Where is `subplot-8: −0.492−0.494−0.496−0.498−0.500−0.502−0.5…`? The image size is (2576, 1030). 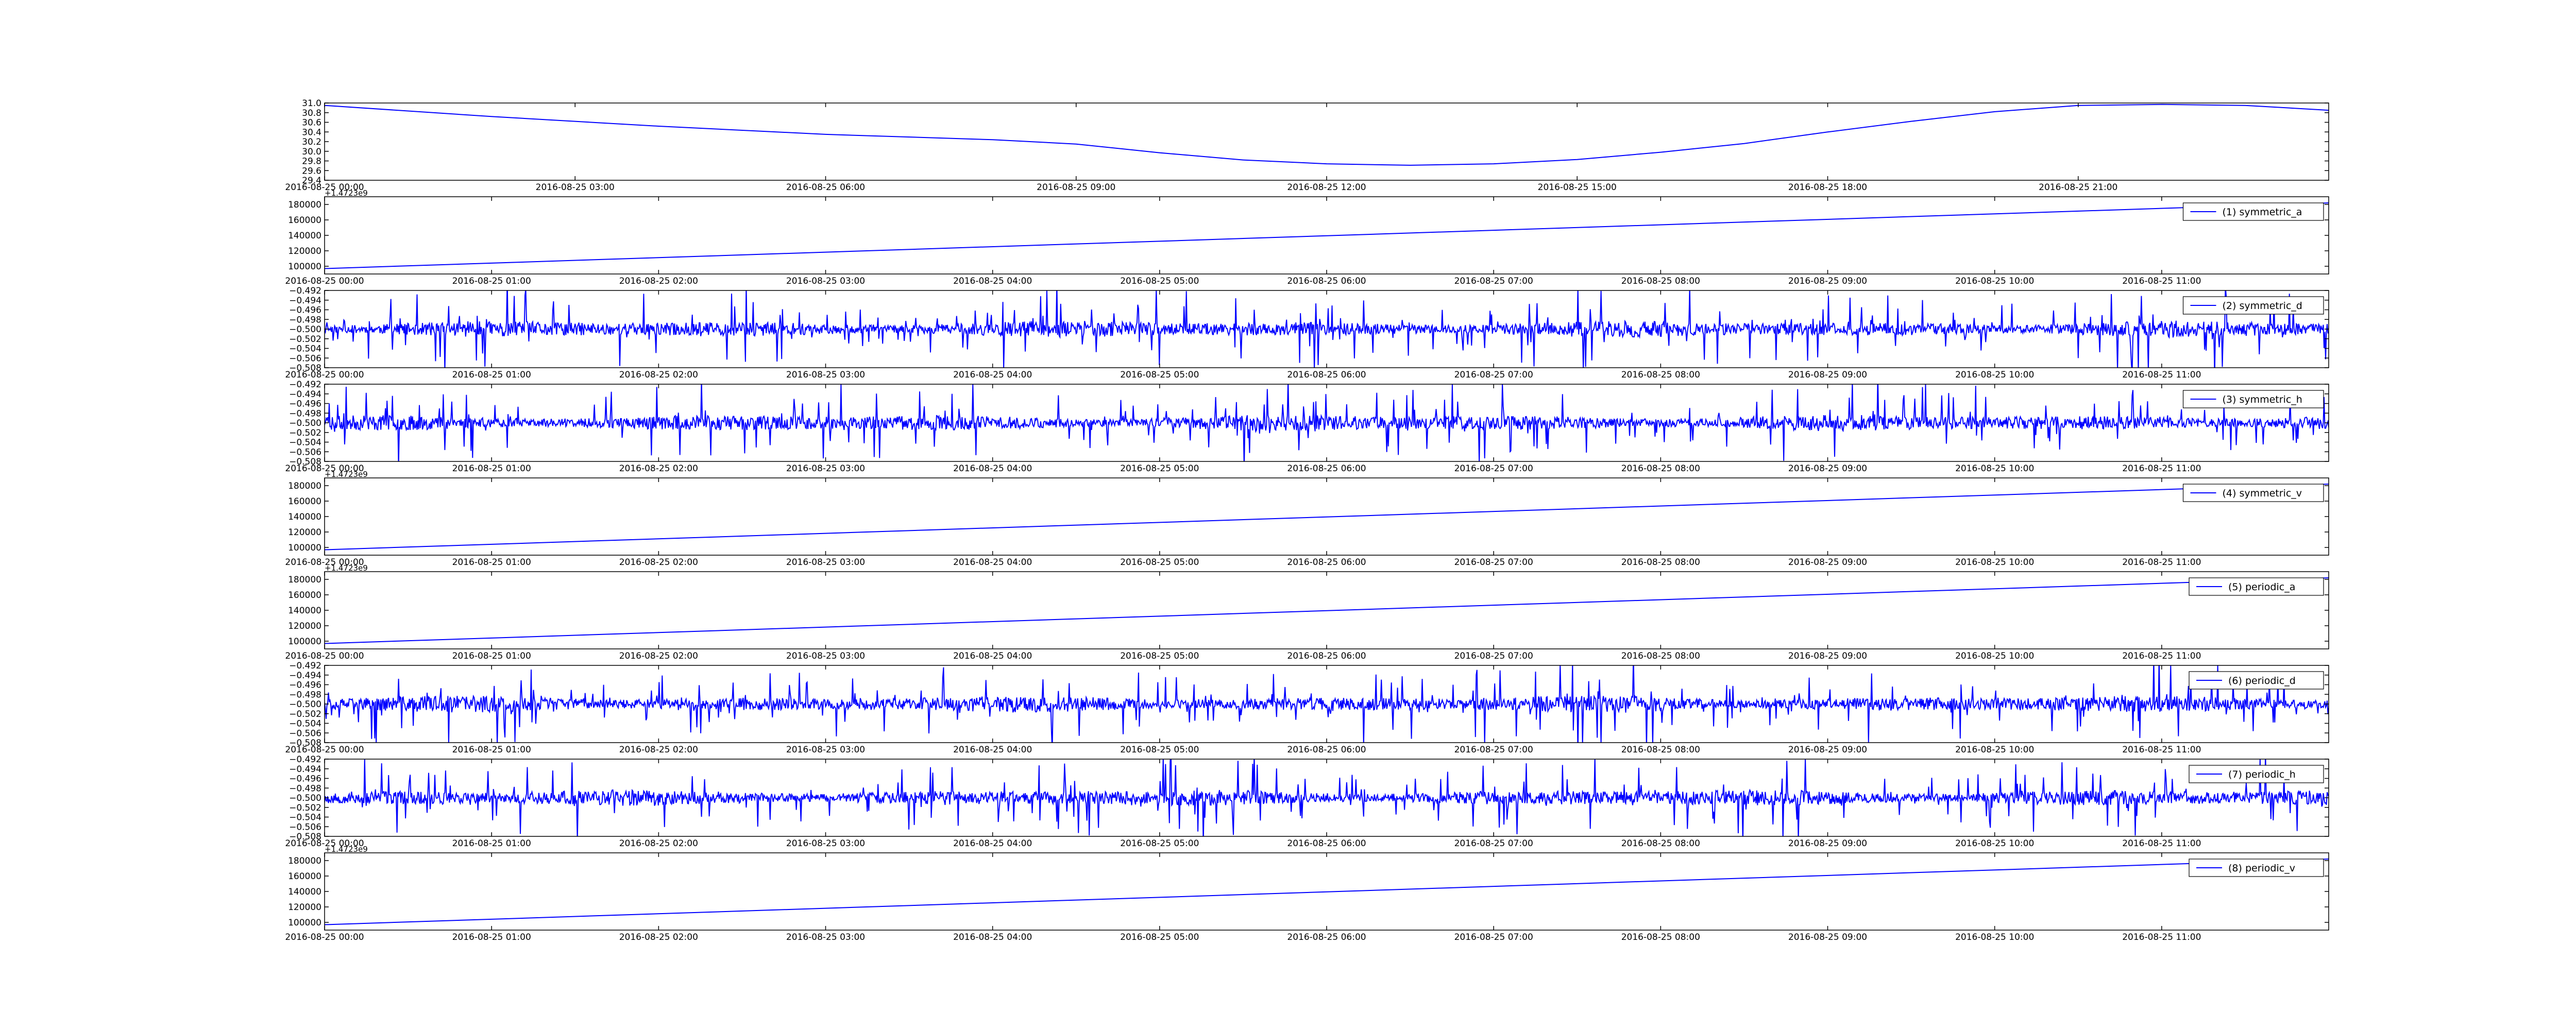 subplot-8: −0.492−0.494−0.496−0.498−0.500−0.502−0.5… is located at coordinates (1307, 802).